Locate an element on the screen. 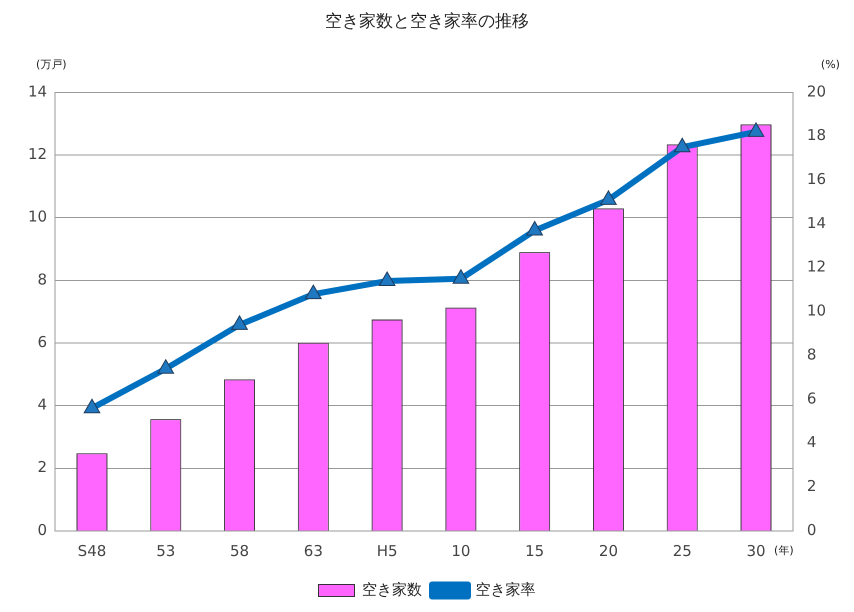 The width and height of the screenshot is (854, 612). x-tick-label: 63 is located at coordinates (313, 551).